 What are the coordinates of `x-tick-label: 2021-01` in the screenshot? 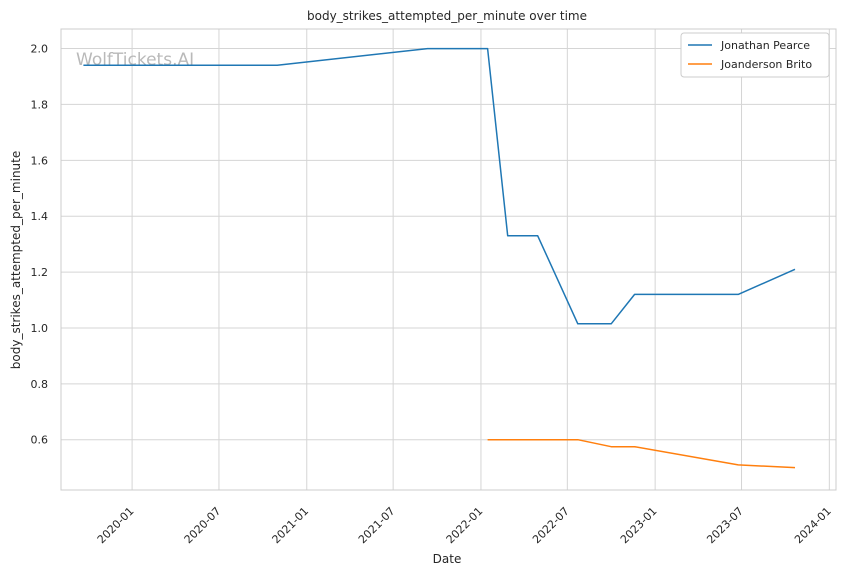 It's located at (291, 526).